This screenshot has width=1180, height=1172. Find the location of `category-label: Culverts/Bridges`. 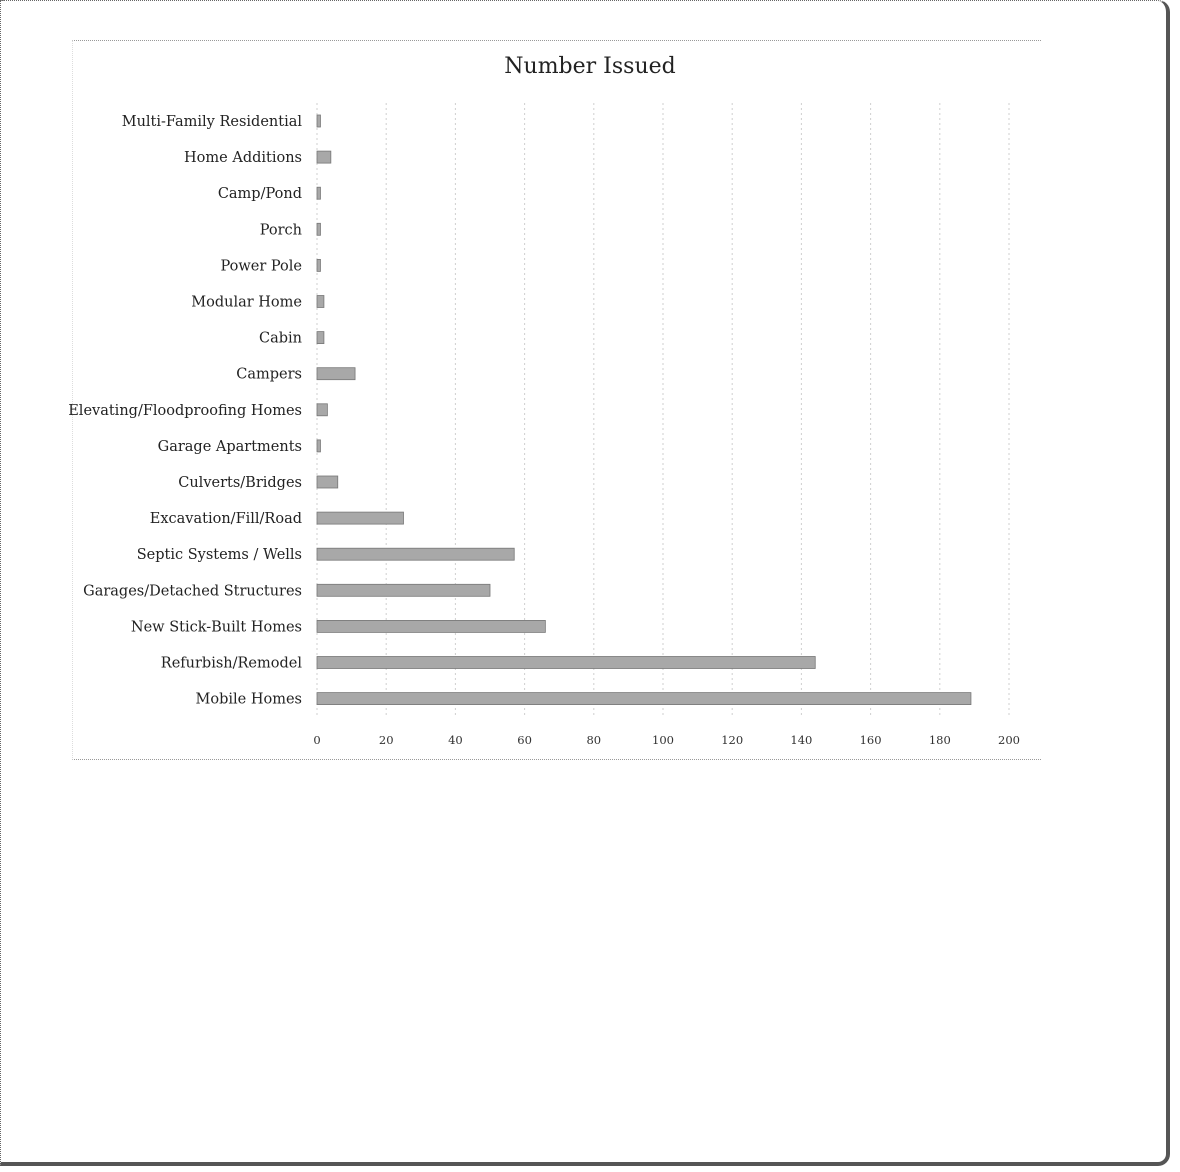

category-label: Culverts/Bridges is located at coordinates (240, 483).